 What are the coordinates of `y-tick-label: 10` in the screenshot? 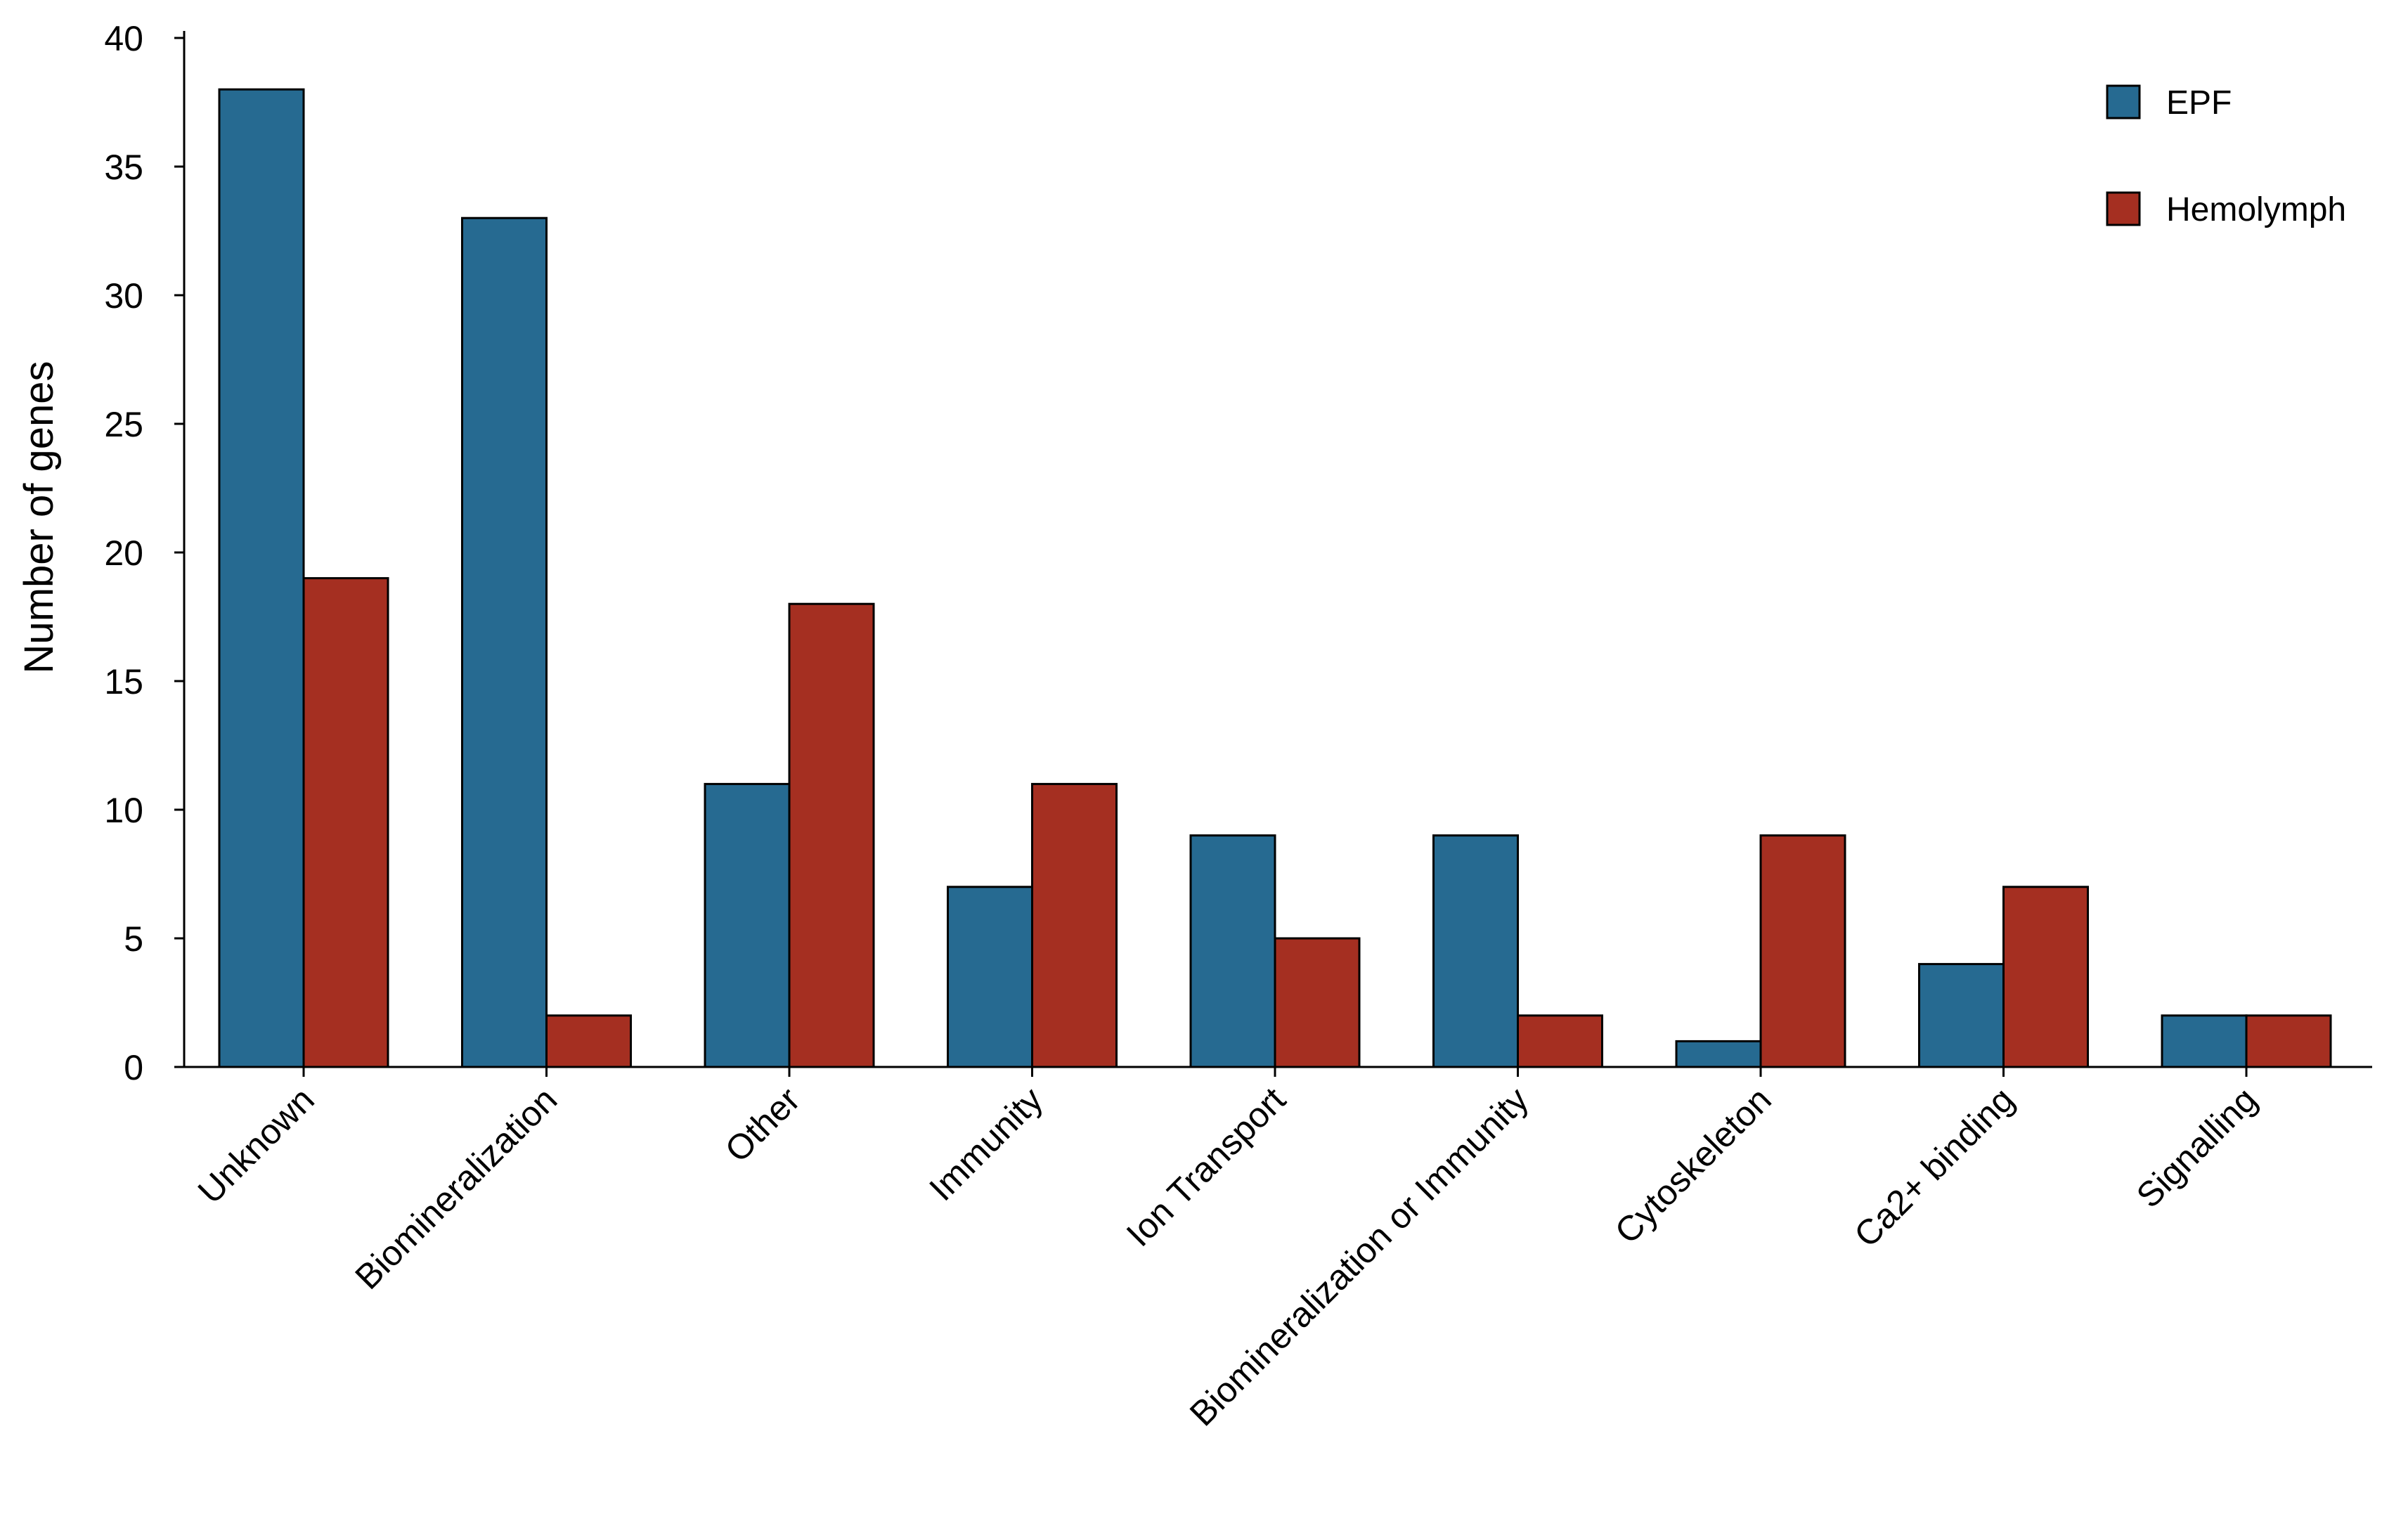 It's located at (123, 810).